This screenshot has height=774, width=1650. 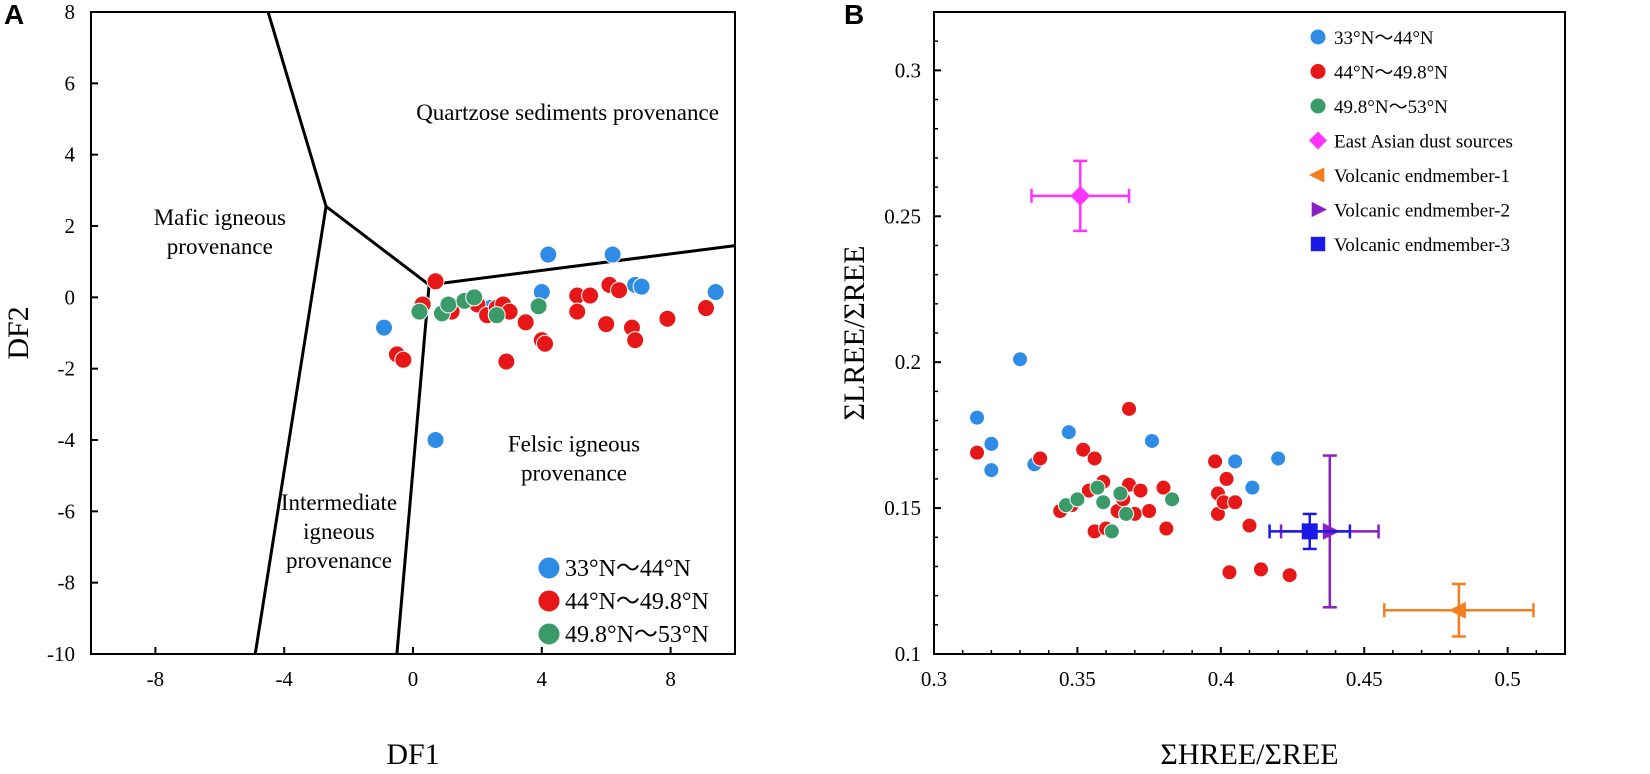 What do you see at coordinates (1422, 211) in the screenshot?
I see `legend-label: Volcanic endmember-2` at bounding box center [1422, 211].